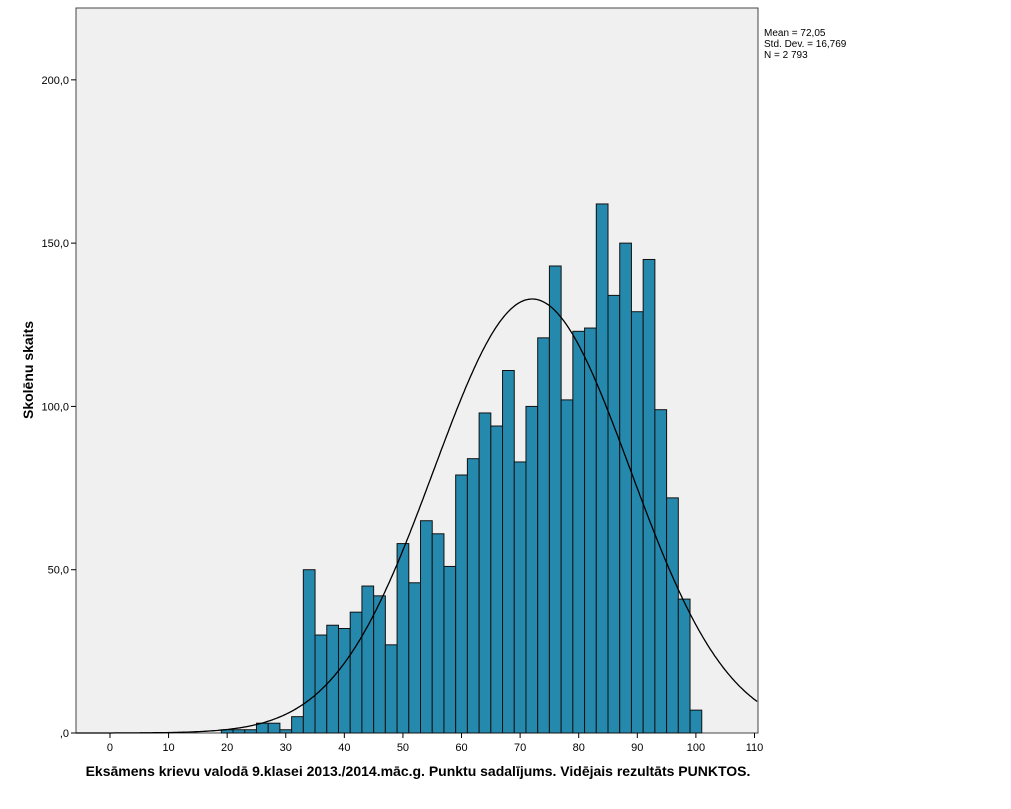 This screenshot has width=1011, height=809. Describe the element at coordinates (786, 55) in the screenshot. I see `stat-n: N = 2 793` at that location.